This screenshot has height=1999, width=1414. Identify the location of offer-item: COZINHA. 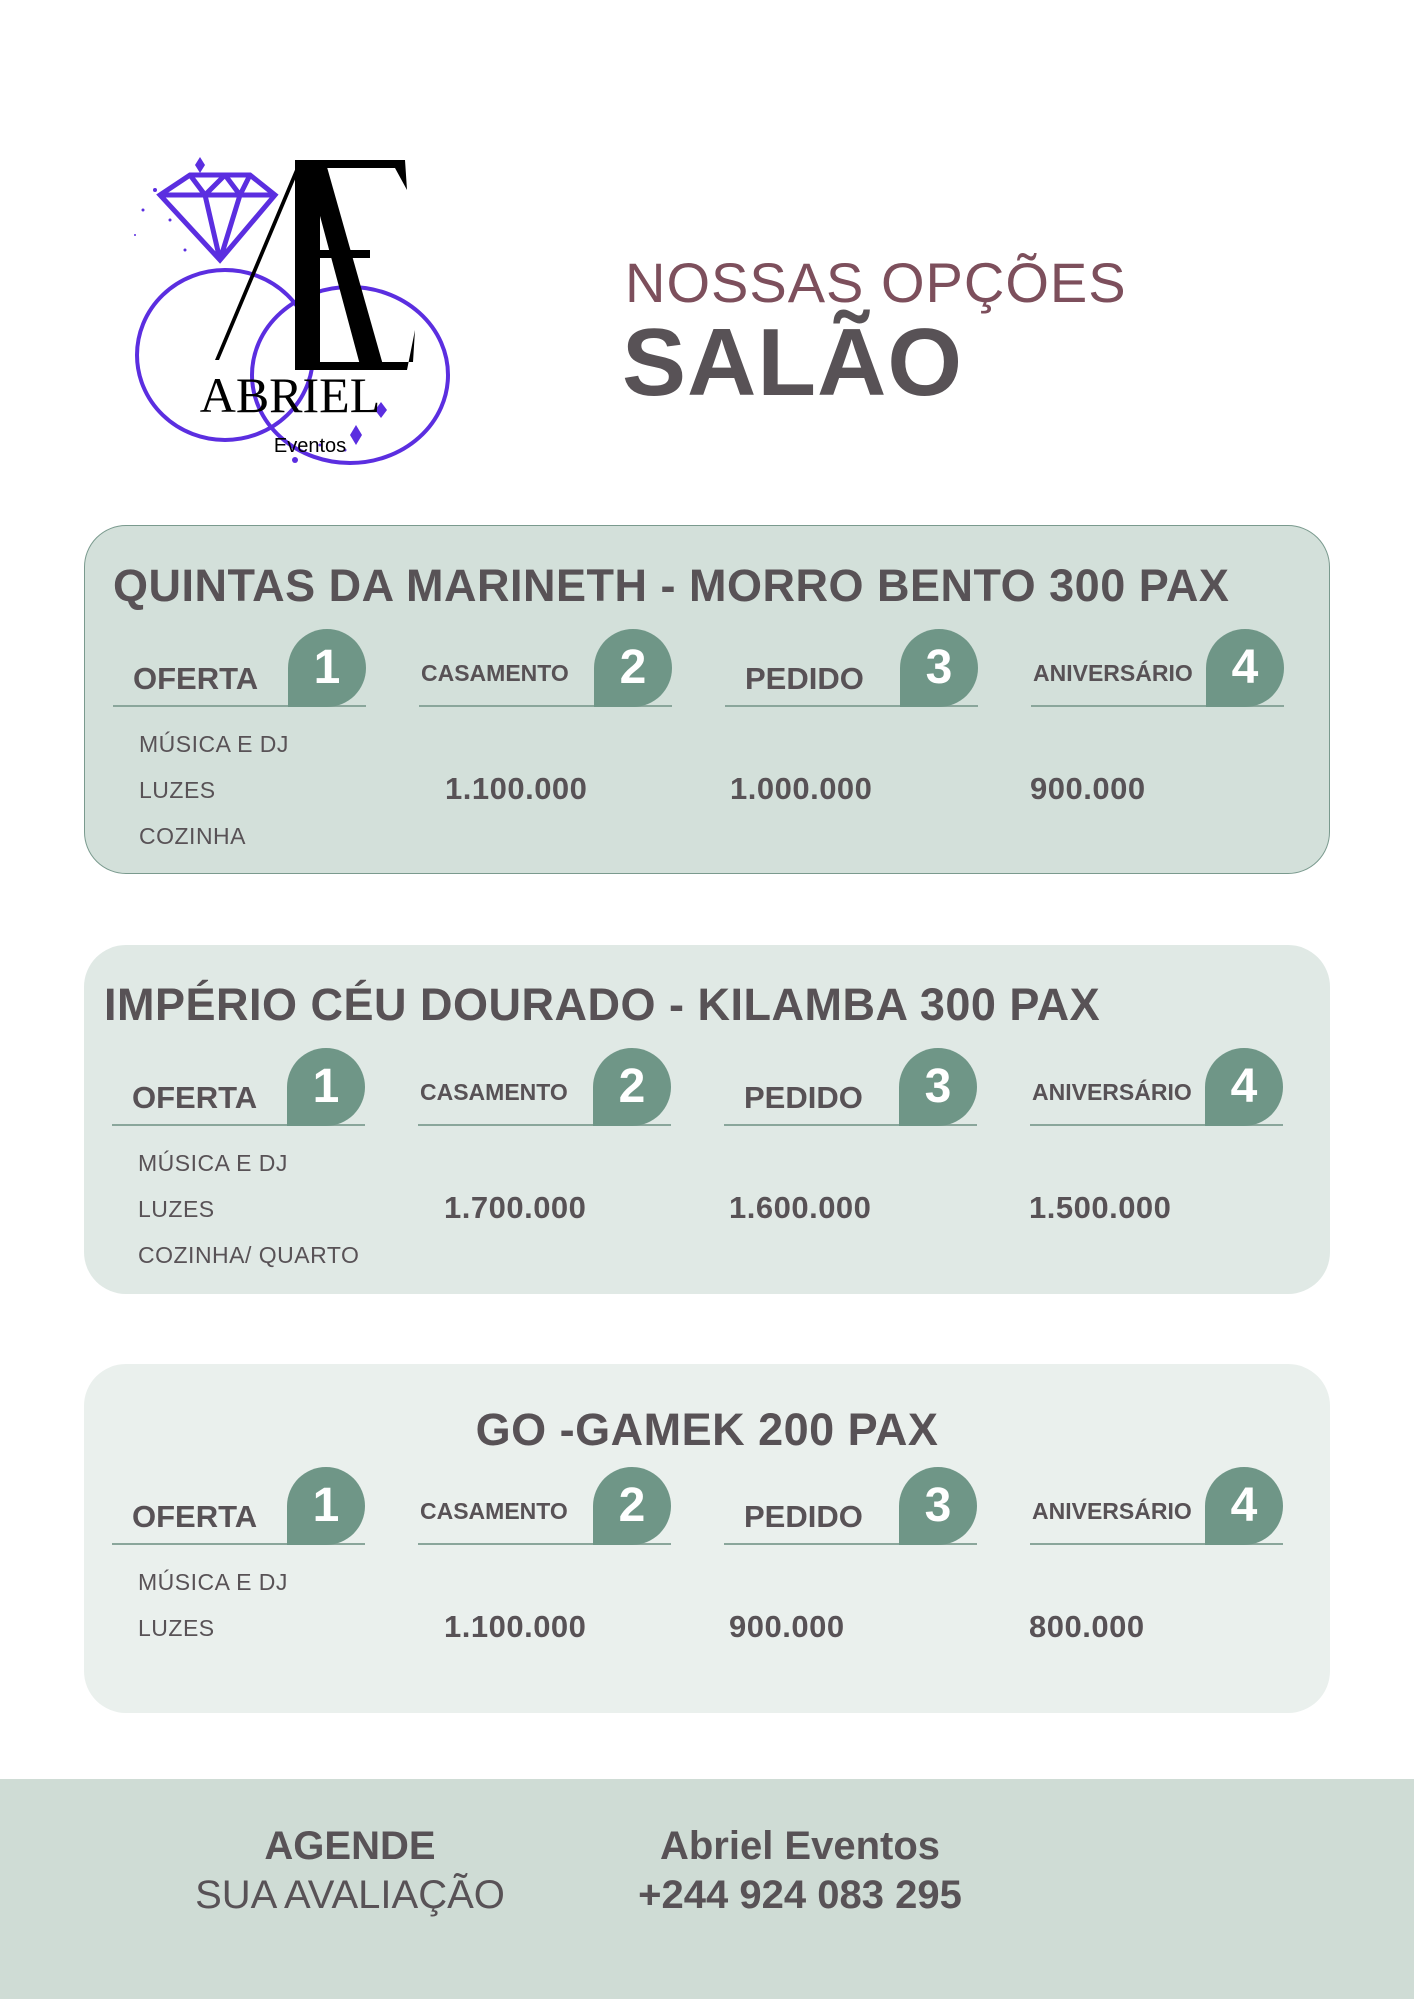
(192, 836).